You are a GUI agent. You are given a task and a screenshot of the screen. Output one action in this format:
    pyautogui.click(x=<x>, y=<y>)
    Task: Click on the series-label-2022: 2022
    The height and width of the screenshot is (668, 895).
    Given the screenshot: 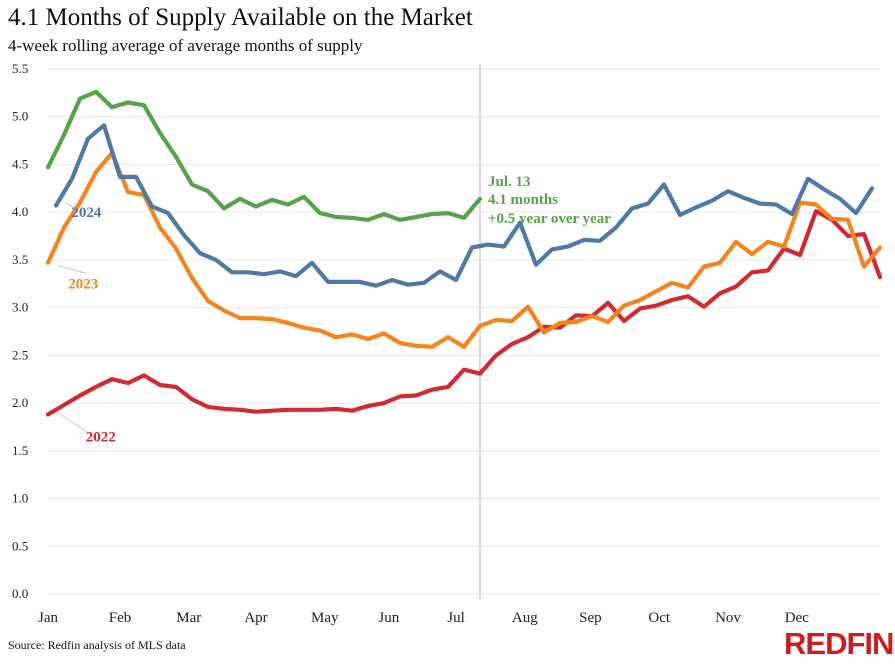 What is the action you would take?
    pyautogui.click(x=101, y=437)
    